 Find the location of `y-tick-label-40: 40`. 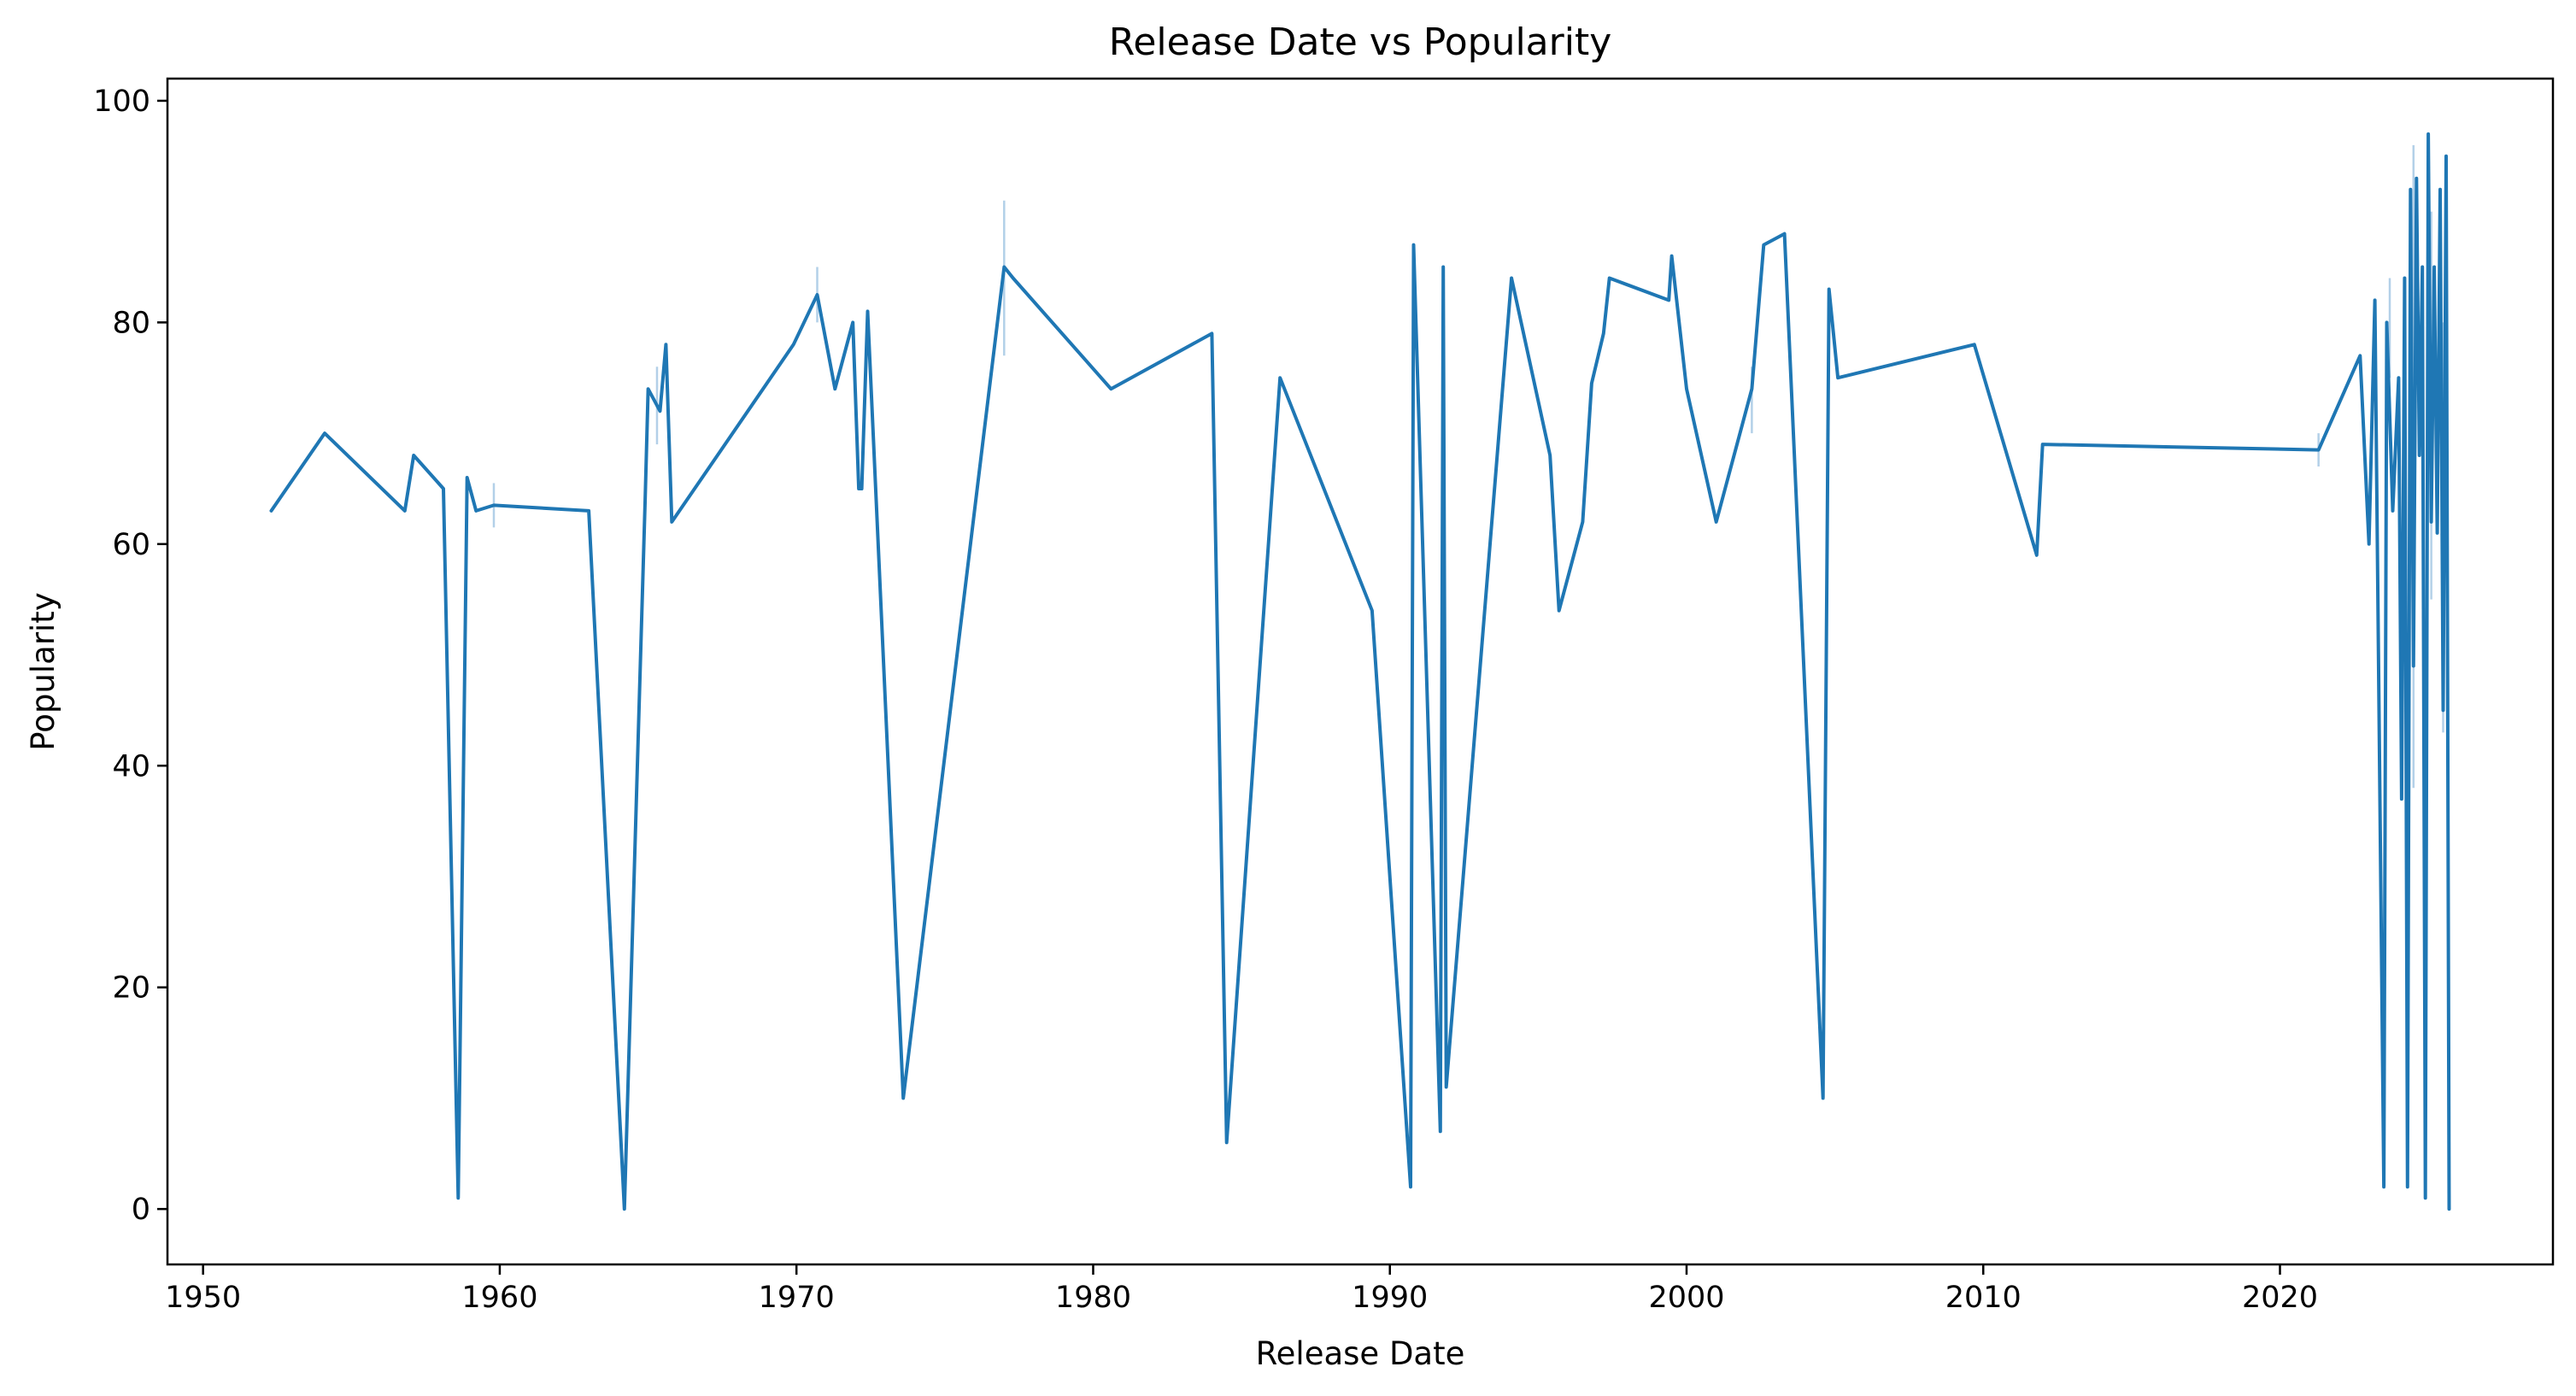

y-tick-label-40: 40 is located at coordinates (131, 766).